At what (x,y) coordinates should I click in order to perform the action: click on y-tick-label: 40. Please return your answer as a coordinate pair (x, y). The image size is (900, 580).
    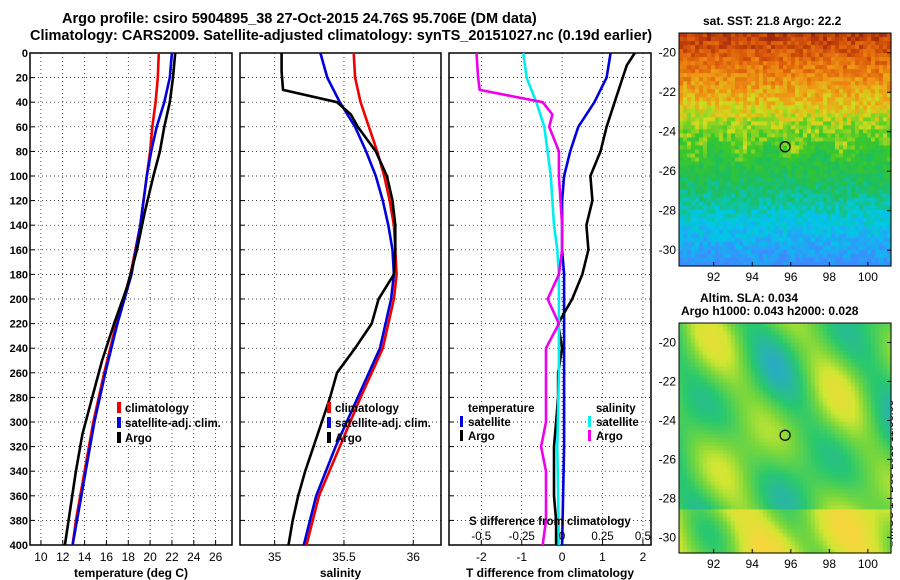
    Looking at the image, I should click on (22, 103).